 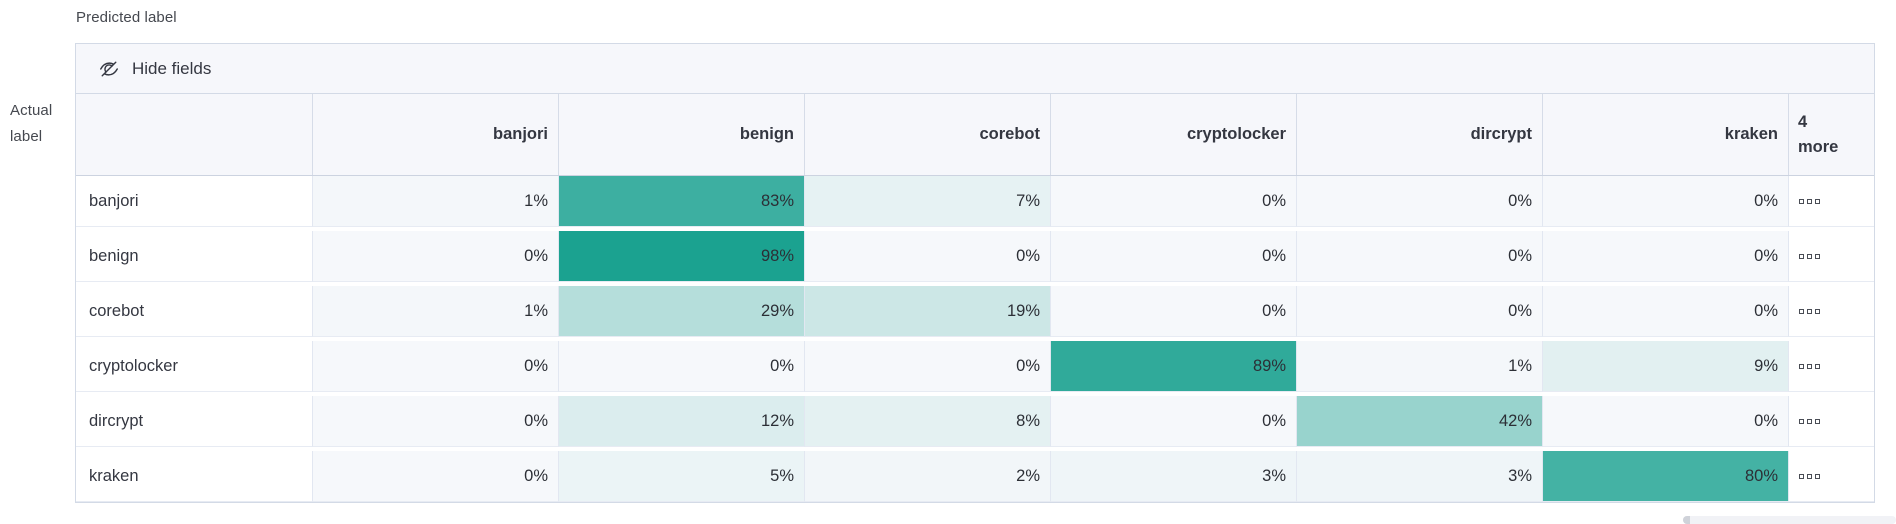 What do you see at coordinates (1686, 520) in the screenshot?
I see `scrollbar-thumb` at bounding box center [1686, 520].